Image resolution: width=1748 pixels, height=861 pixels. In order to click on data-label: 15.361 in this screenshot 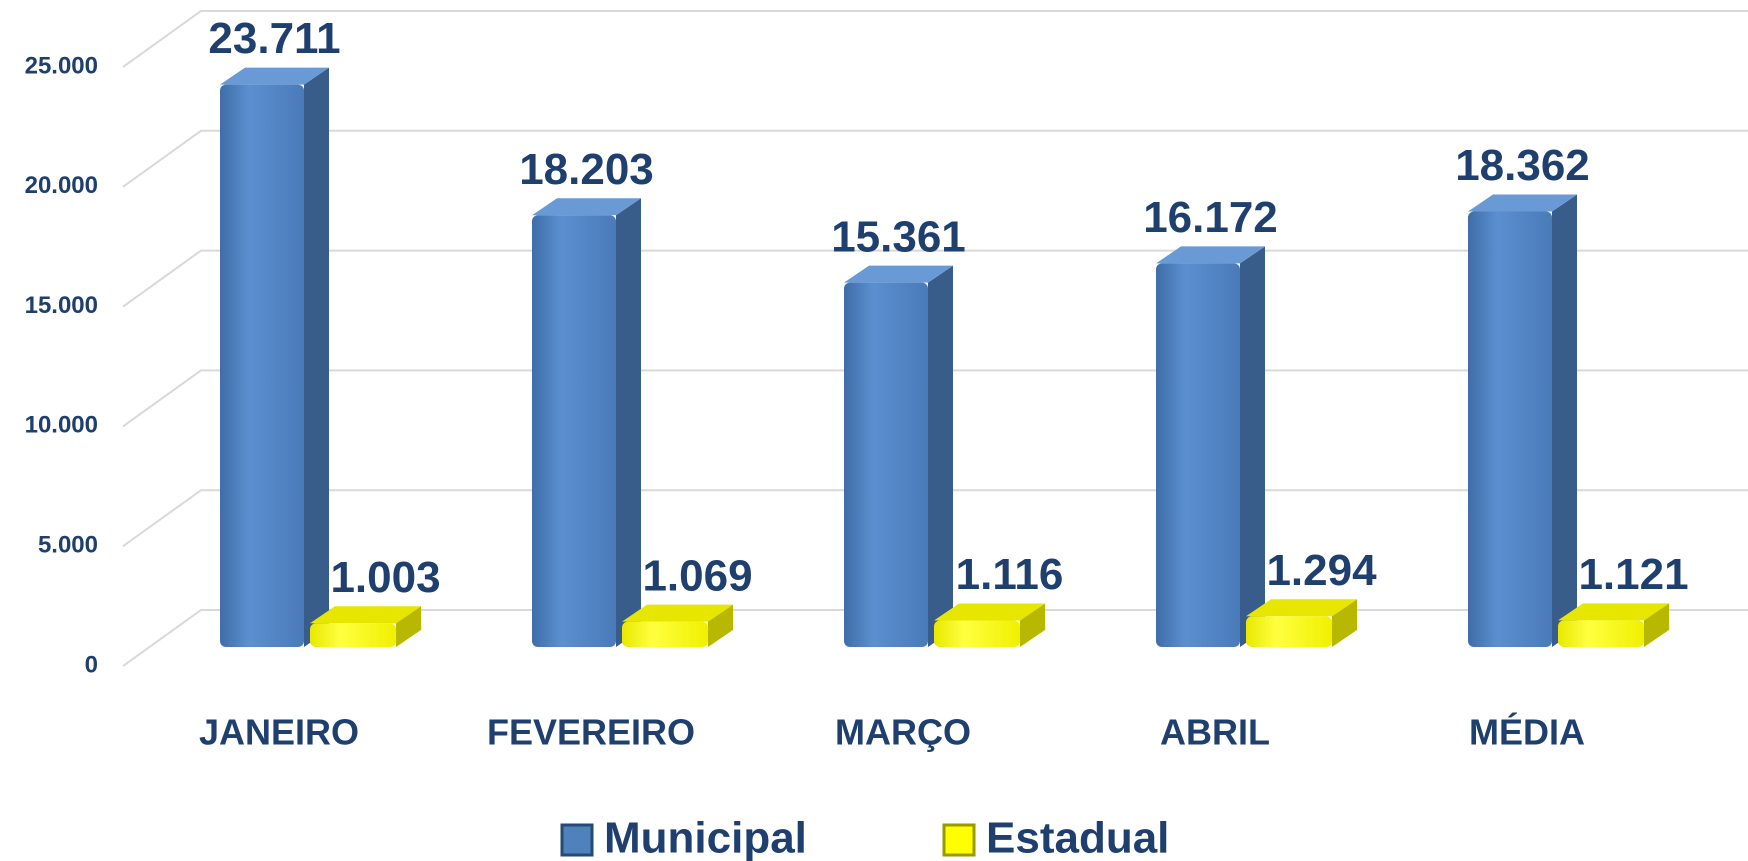, I will do `click(898, 236)`.